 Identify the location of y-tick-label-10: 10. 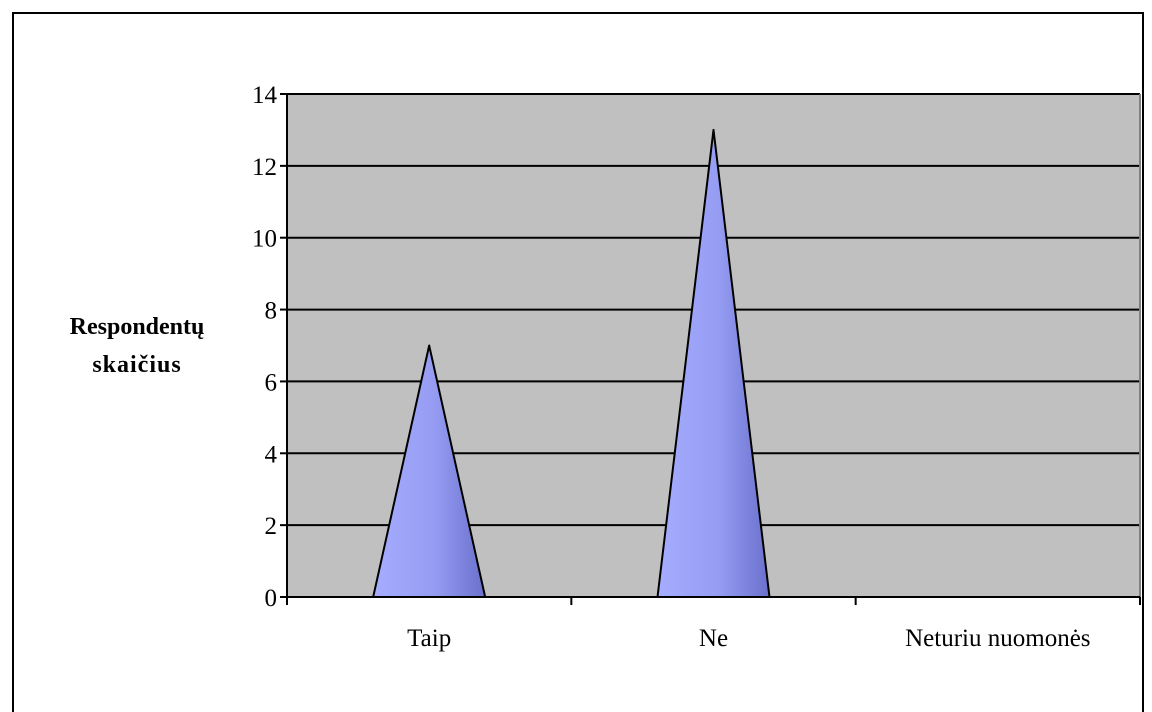
(264, 239).